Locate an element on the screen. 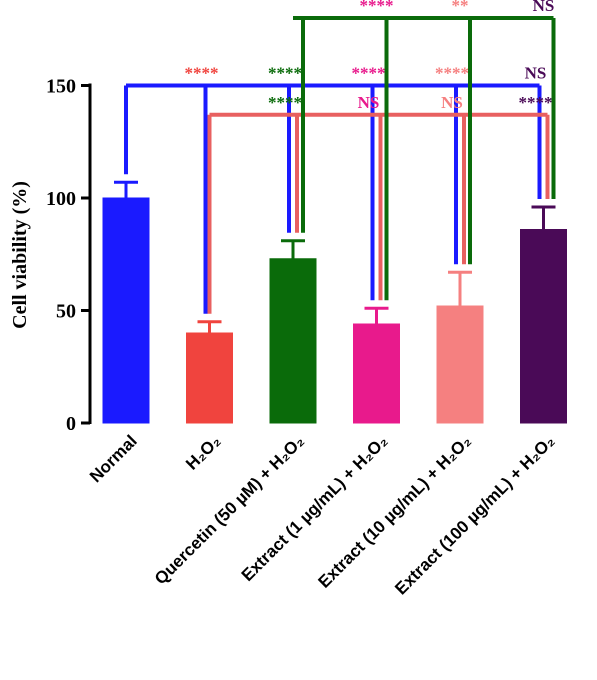 This screenshot has width=597, height=680. category-label: Normal is located at coordinates (113, 458).